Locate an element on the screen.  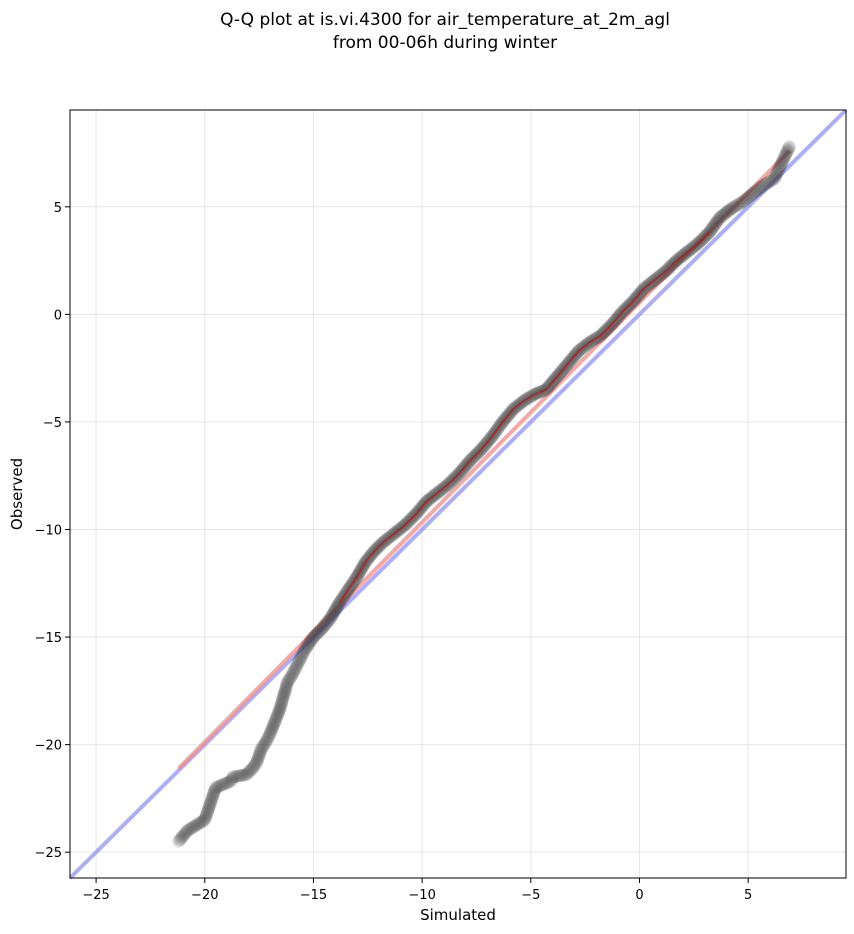
y-axis-label: Observed is located at coordinates (17, 494).